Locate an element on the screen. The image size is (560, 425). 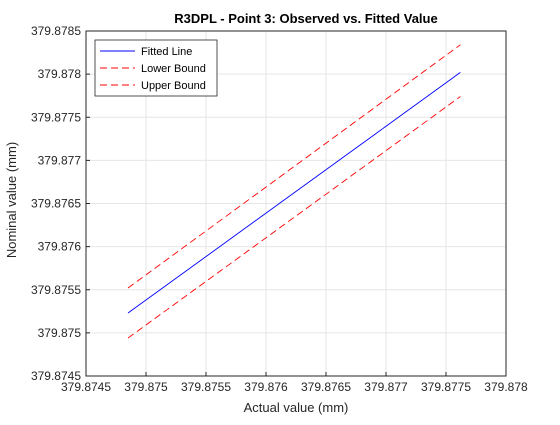
x-tick-label: 379.875 is located at coordinates (146, 387).